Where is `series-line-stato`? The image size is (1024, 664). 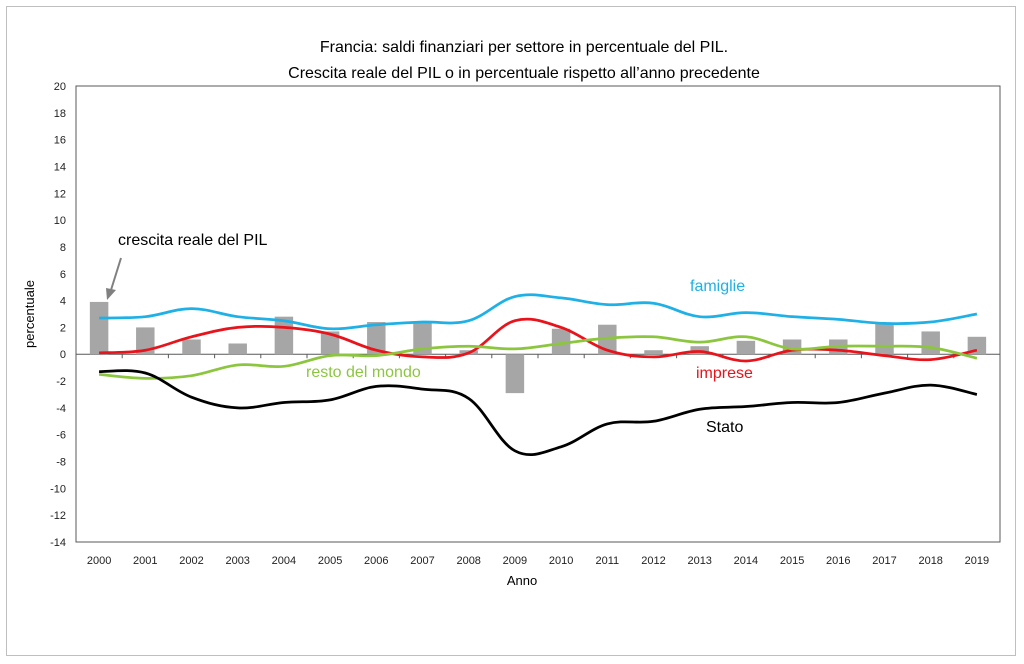 series-line-stato is located at coordinates (538, 412).